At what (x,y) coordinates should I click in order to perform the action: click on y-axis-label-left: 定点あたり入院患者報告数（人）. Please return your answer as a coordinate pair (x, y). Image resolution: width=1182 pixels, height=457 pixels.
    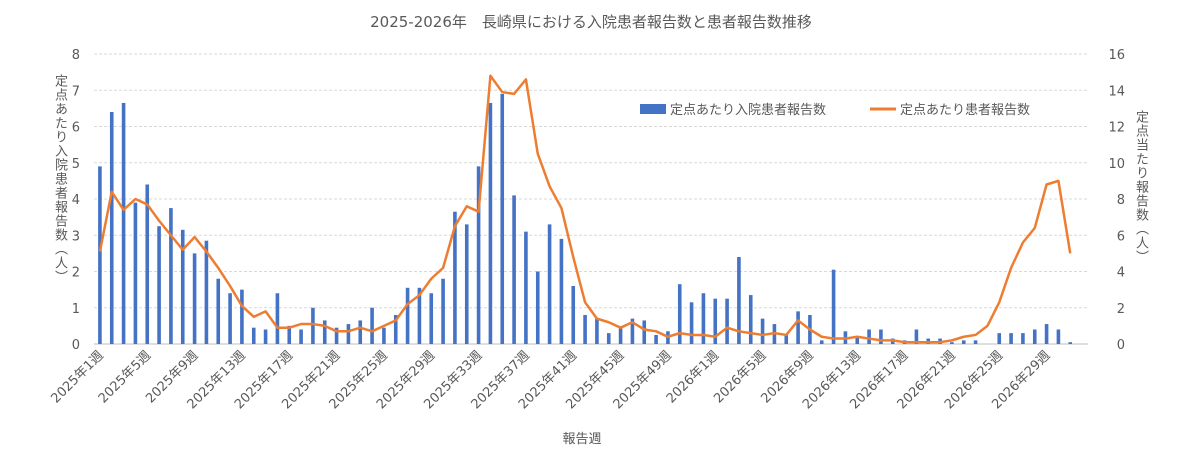
    Looking at the image, I should click on (59, 179).